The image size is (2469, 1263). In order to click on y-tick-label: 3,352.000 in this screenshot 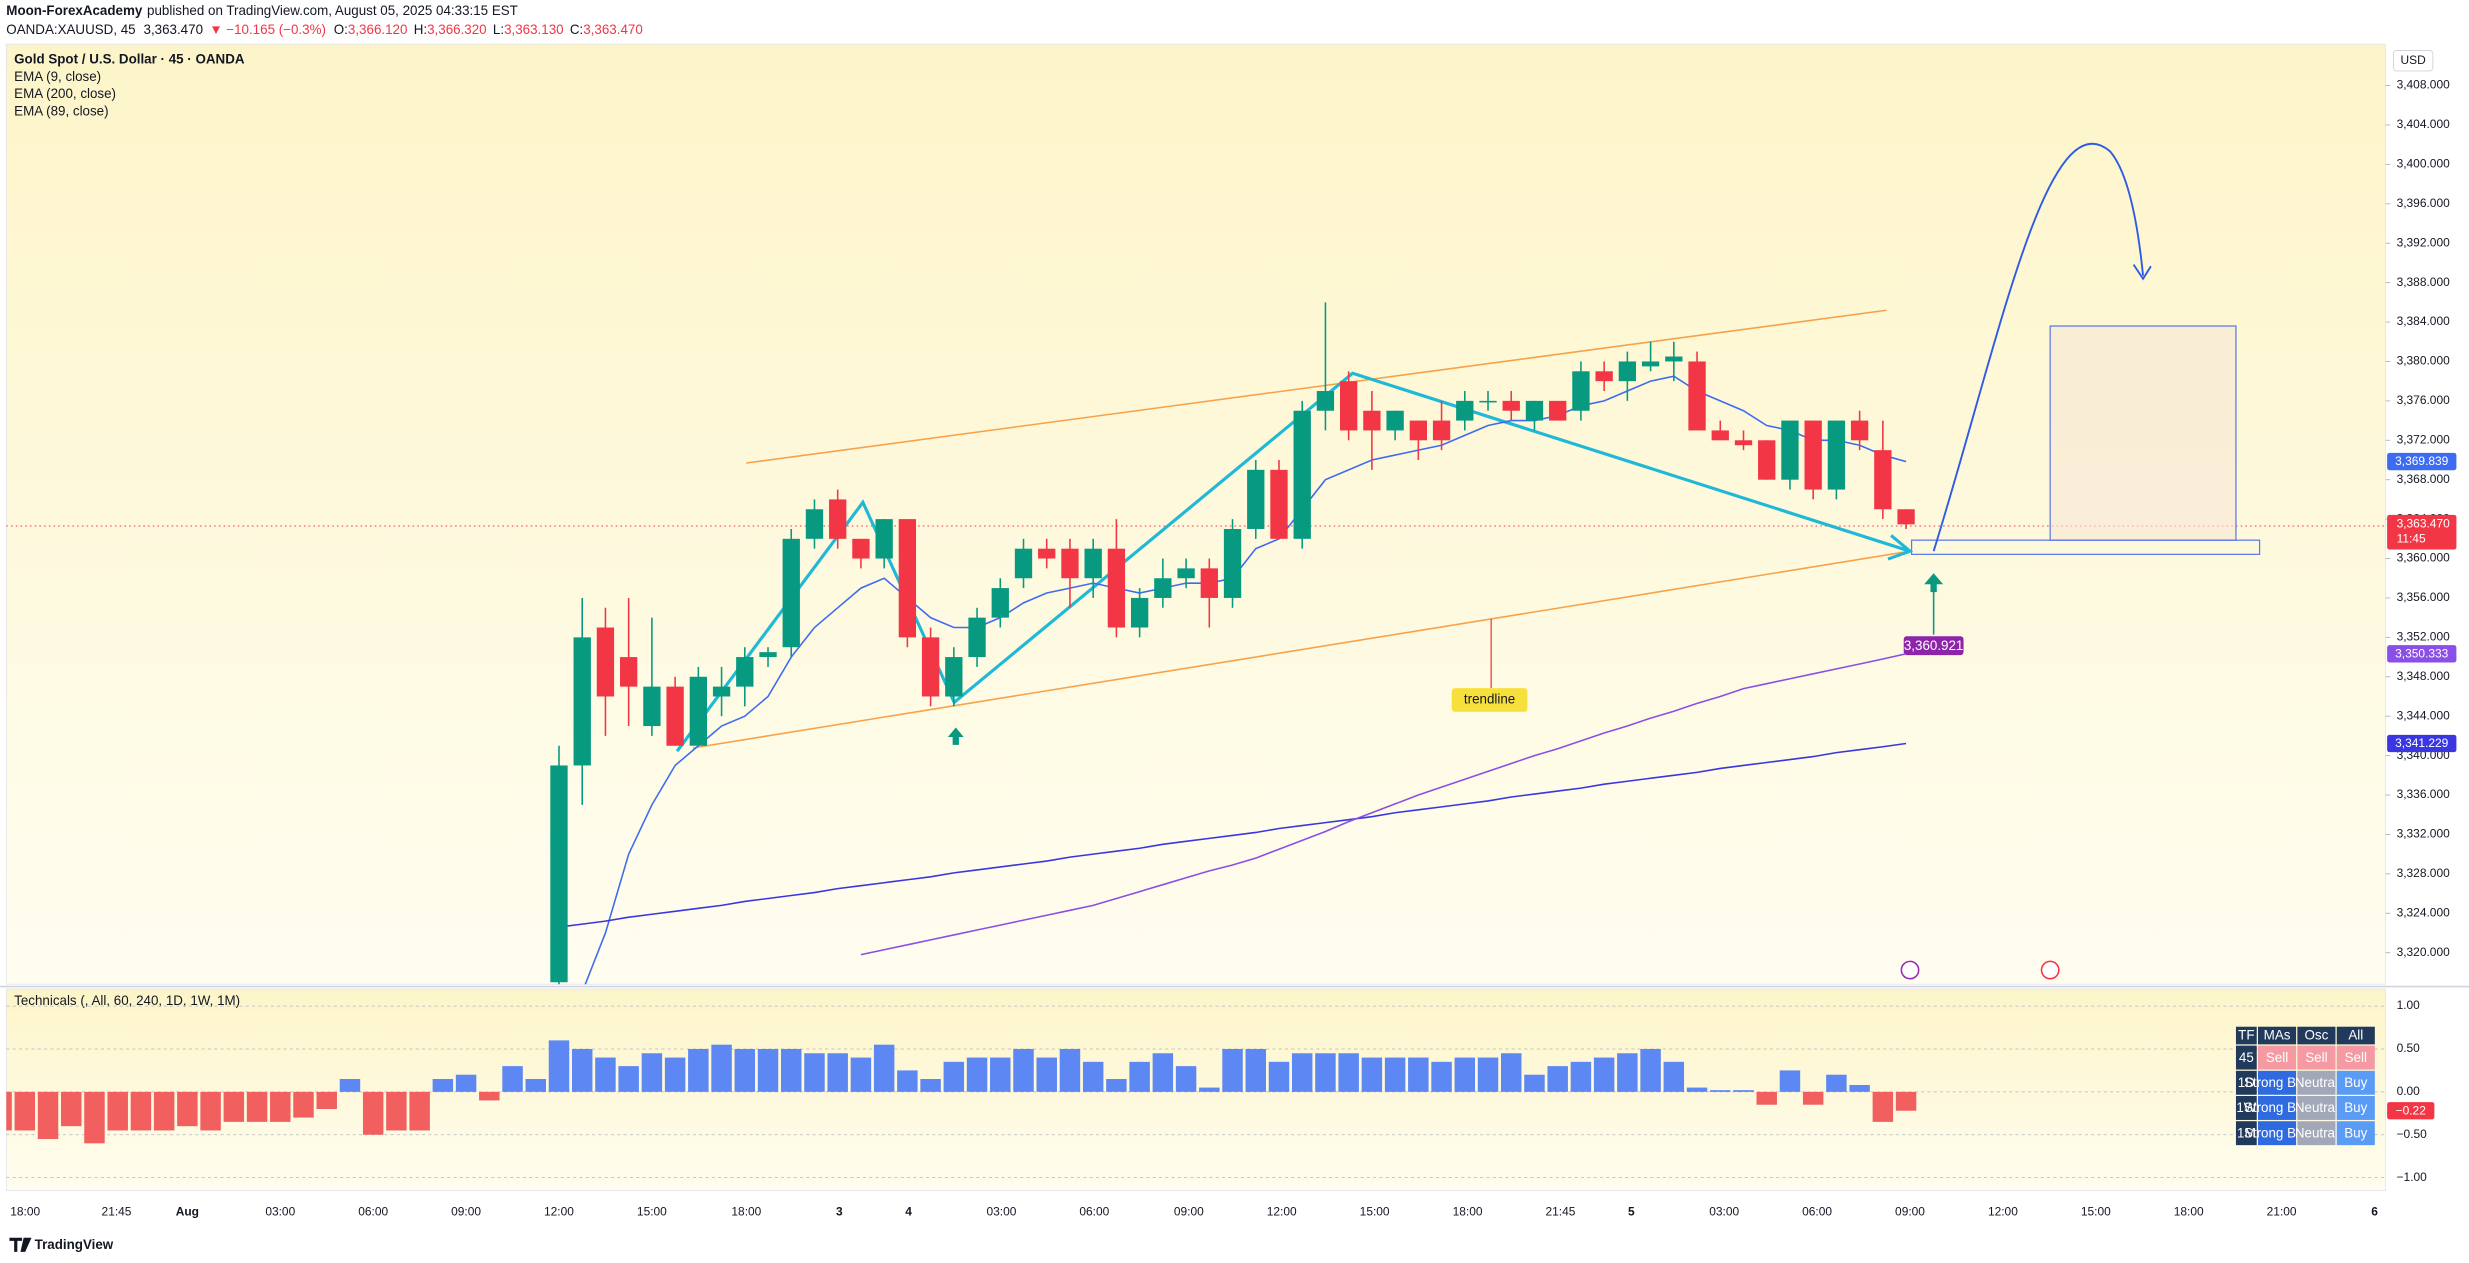, I will do `click(2424, 637)`.